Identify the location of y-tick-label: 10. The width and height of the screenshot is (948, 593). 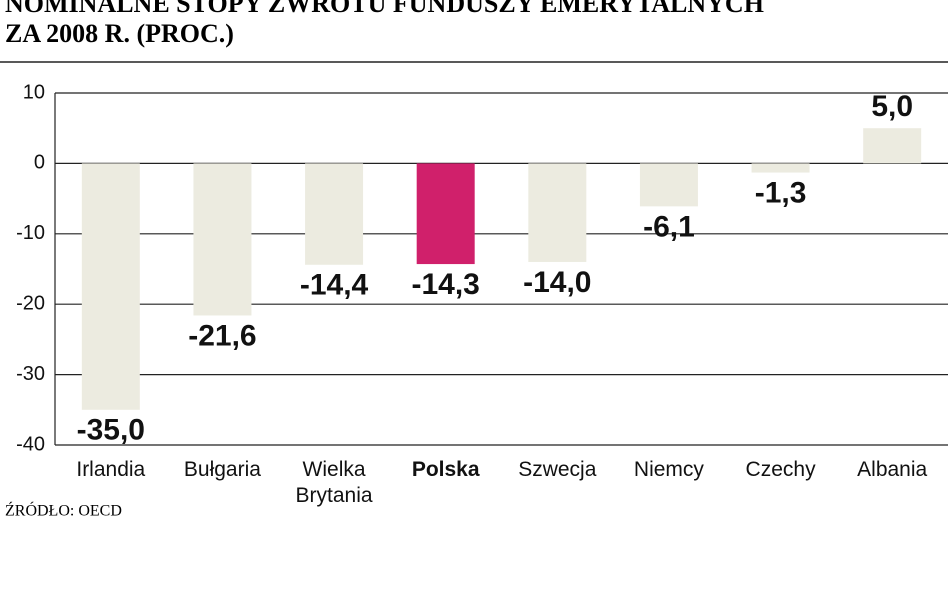
(34, 92).